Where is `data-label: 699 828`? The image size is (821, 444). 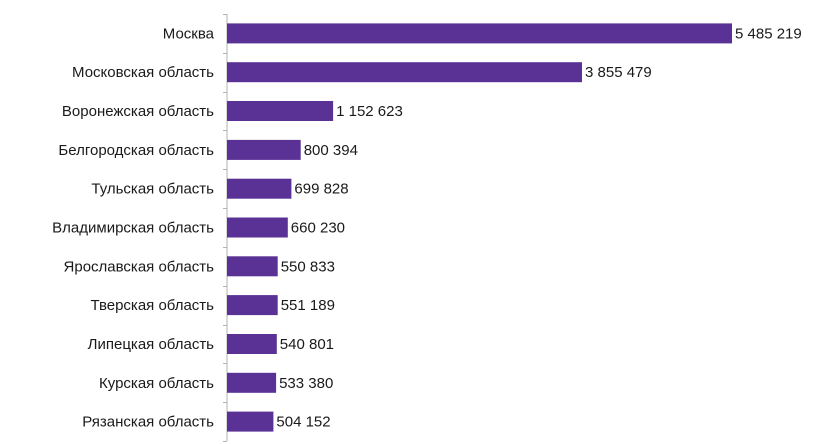 data-label: 699 828 is located at coordinates (321, 189).